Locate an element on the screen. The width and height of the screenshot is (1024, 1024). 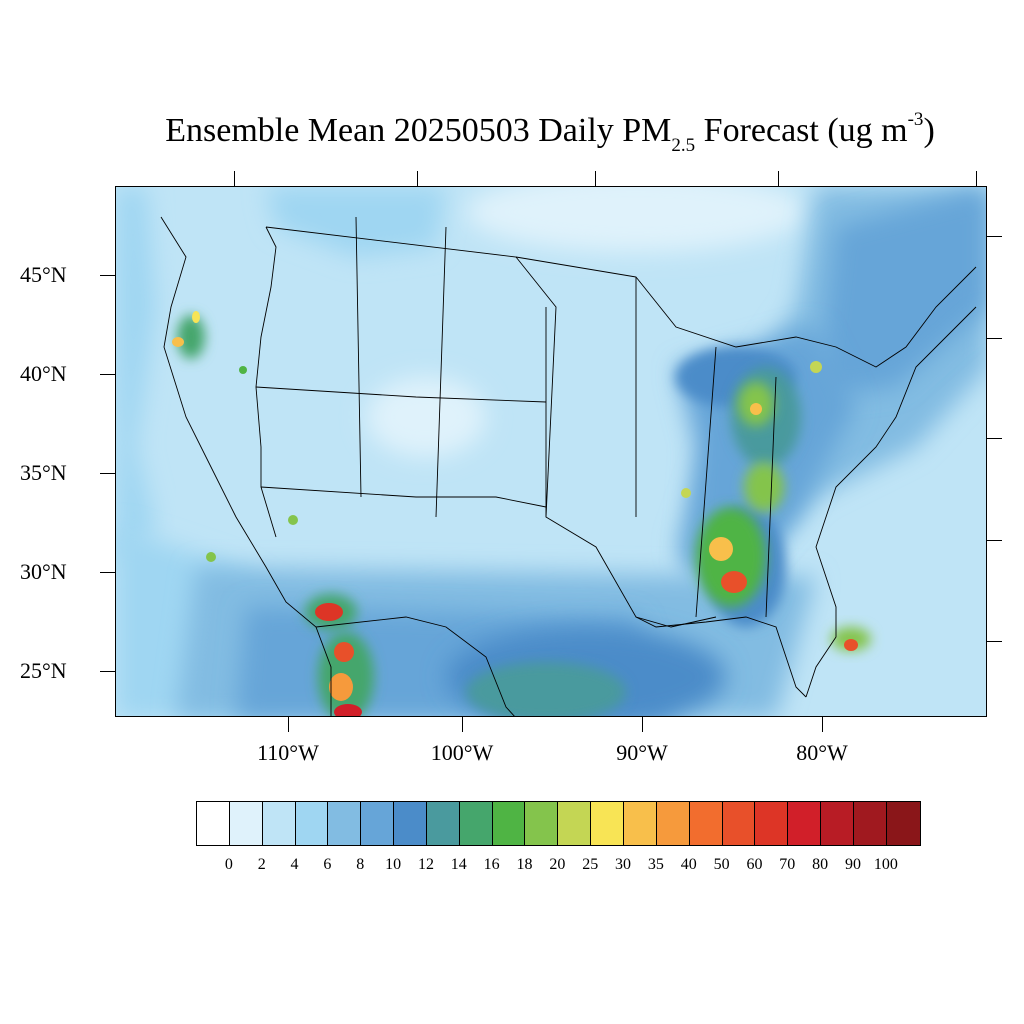
title-superscript: -3 is located at coordinates (915, 119).